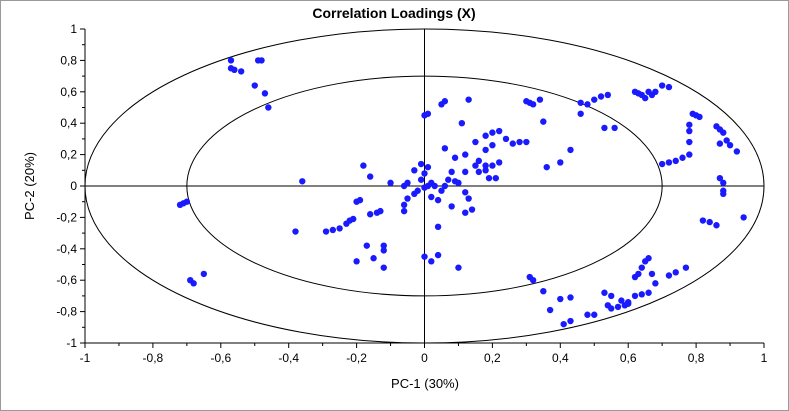 The height and width of the screenshot is (411, 789). Describe the element at coordinates (73, 186) in the screenshot. I see `y-tick-label: 0` at that location.